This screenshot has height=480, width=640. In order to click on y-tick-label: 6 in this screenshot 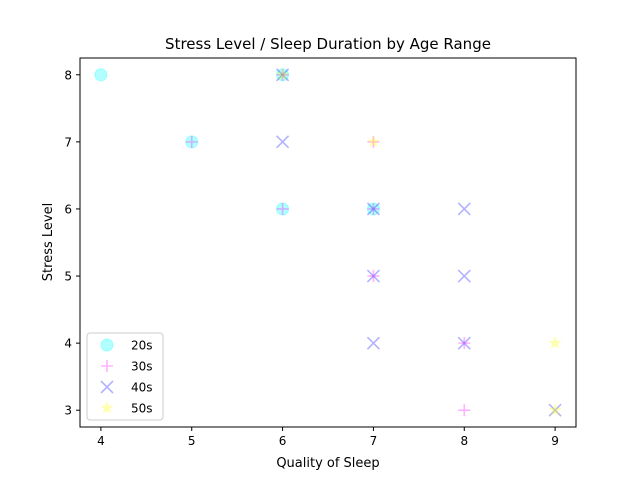, I will do `click(68, 209)`.